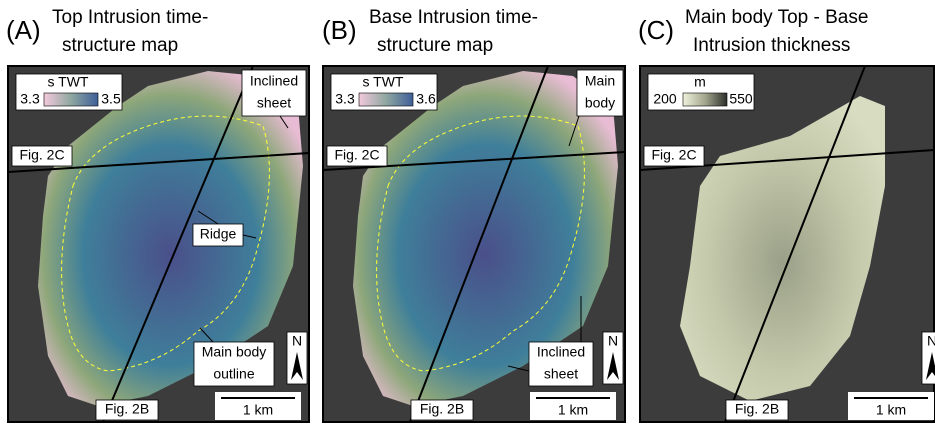 The height and width of the screenshot is (430, 935). What do you see at coordinates (426, 99) in the screenshot?
I see `colorbar-max: 3.6` at bounding box center [426, 99].